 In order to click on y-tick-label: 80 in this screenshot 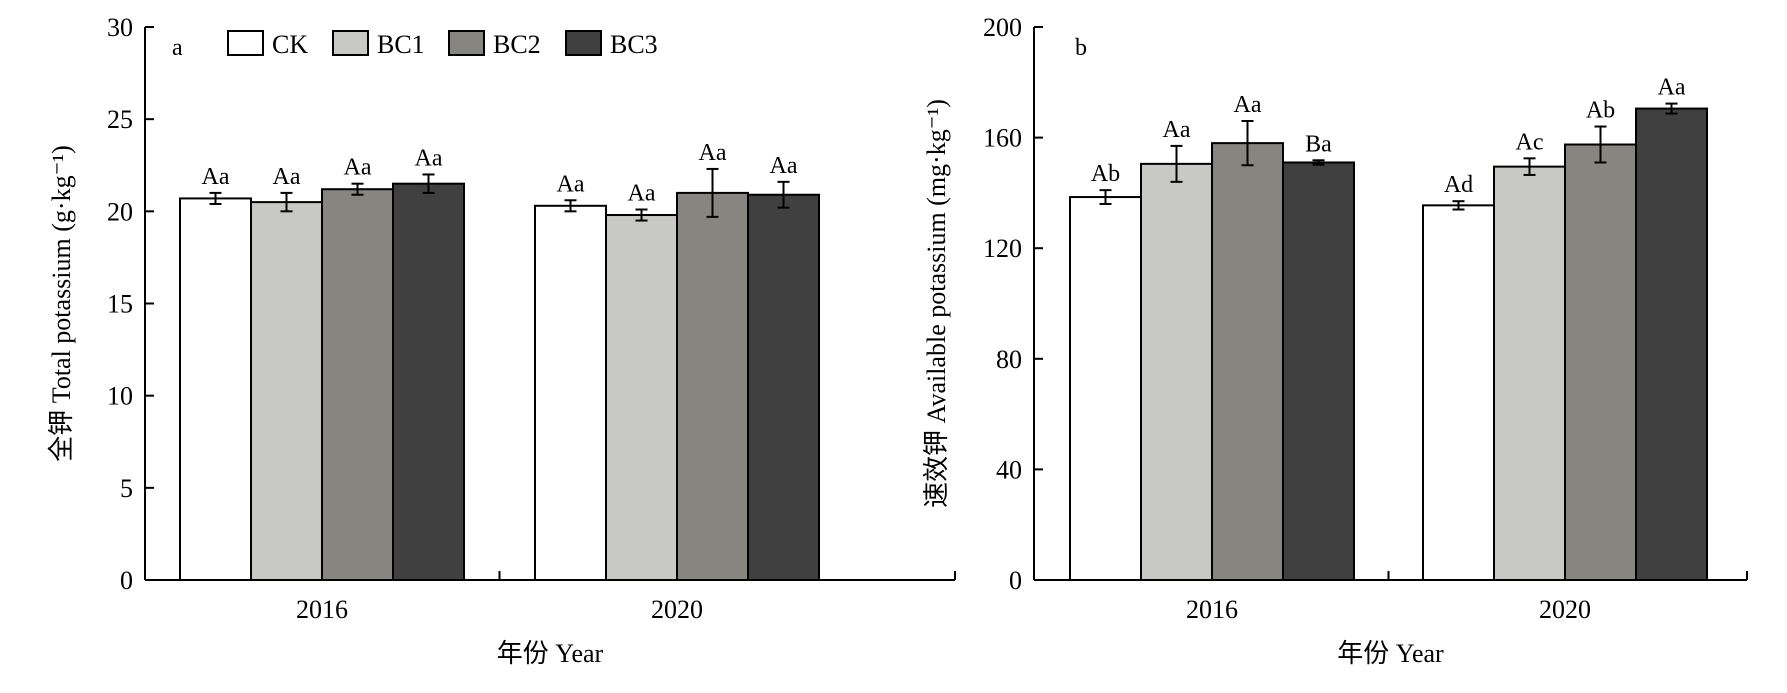, I will do `click(1009, 359)`.